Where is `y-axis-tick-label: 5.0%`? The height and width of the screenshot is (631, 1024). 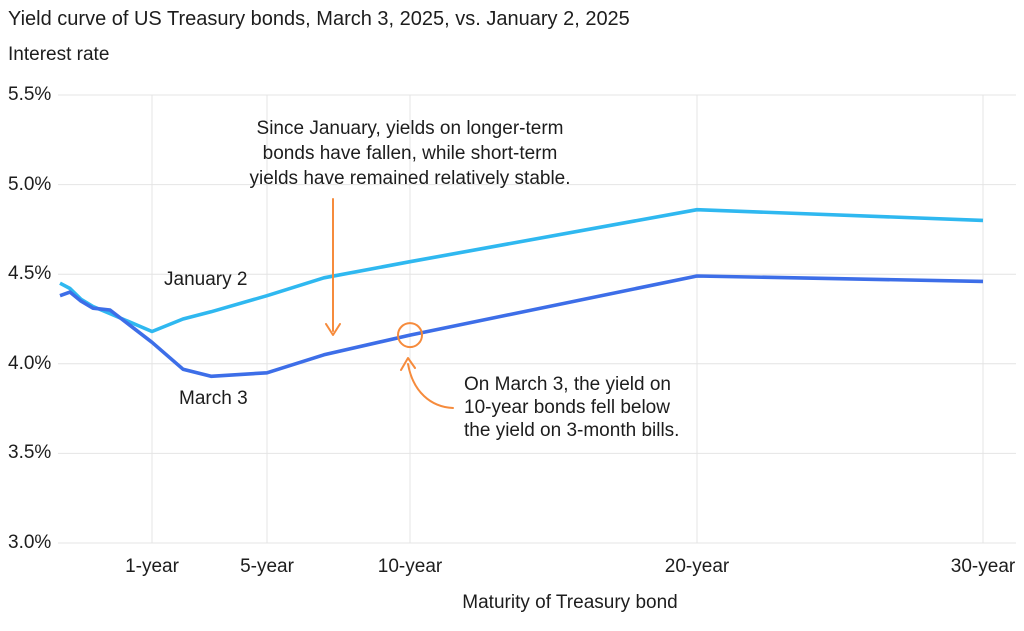
y-axis-tick-label: 5.0% is located at coordinates (30, 184).